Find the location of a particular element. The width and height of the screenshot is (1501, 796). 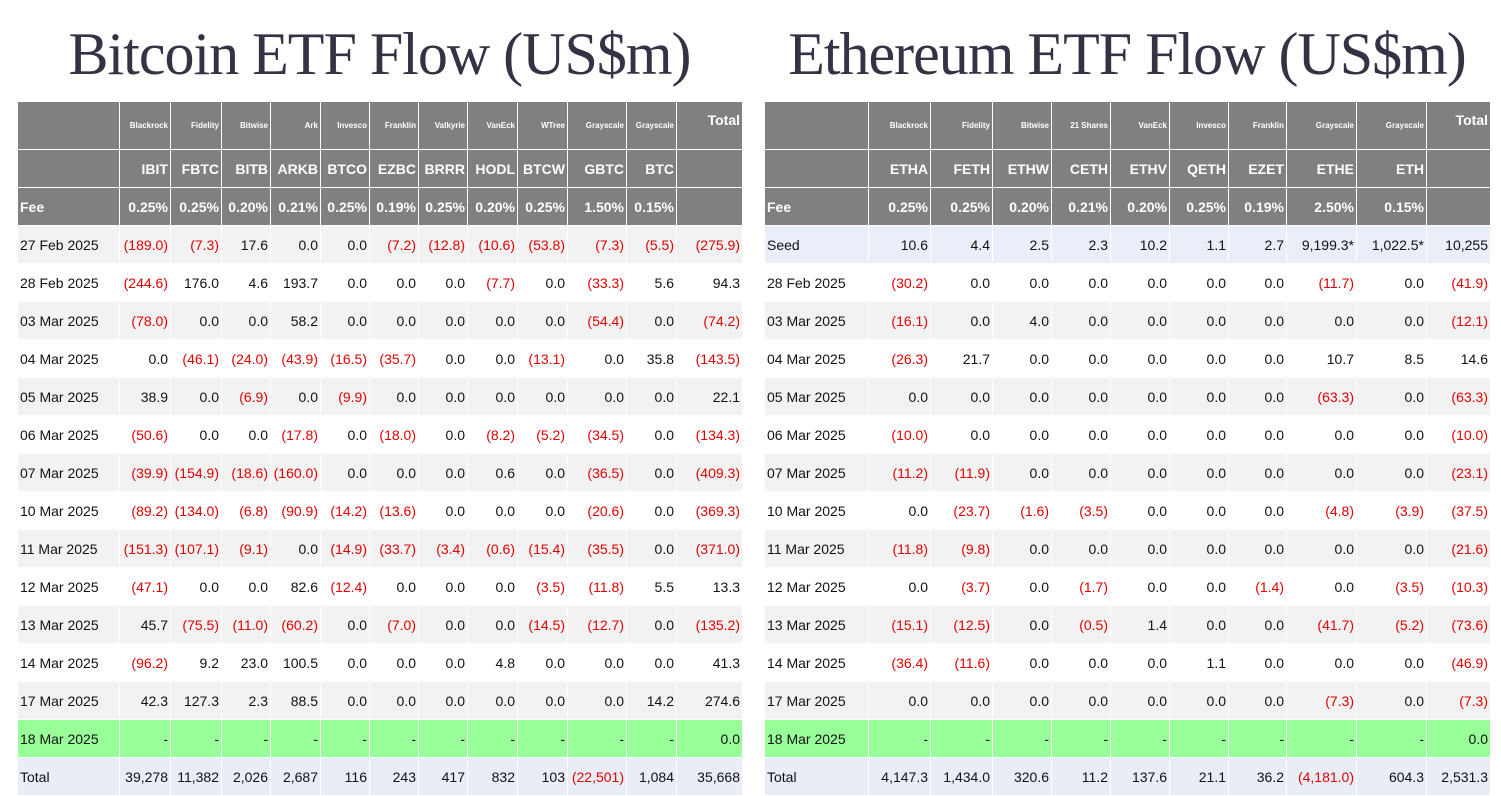

flow-cell: (20.6) is located at coordinates (597, 510).